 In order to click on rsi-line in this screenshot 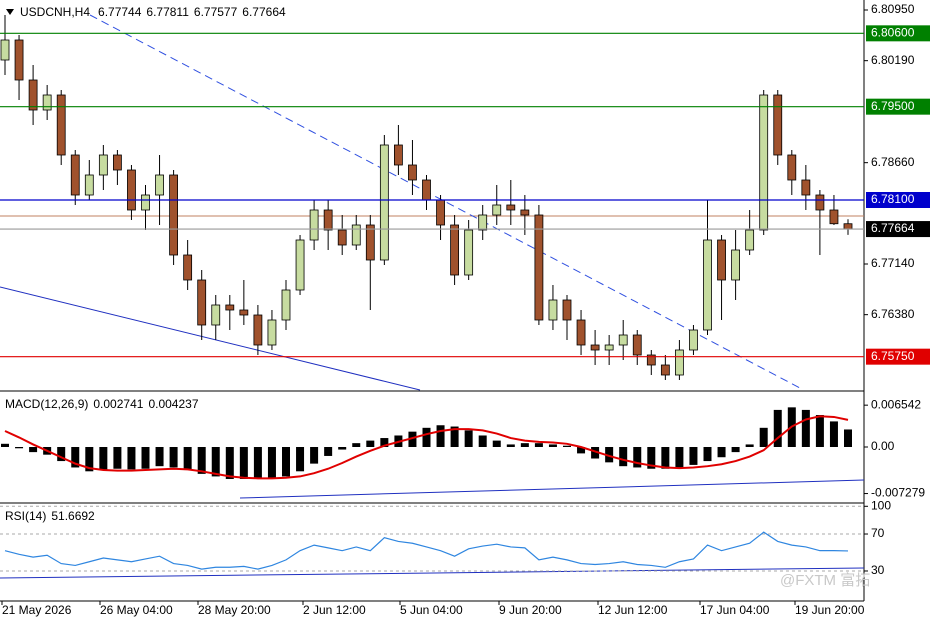, I will do `click(426, 550)`.